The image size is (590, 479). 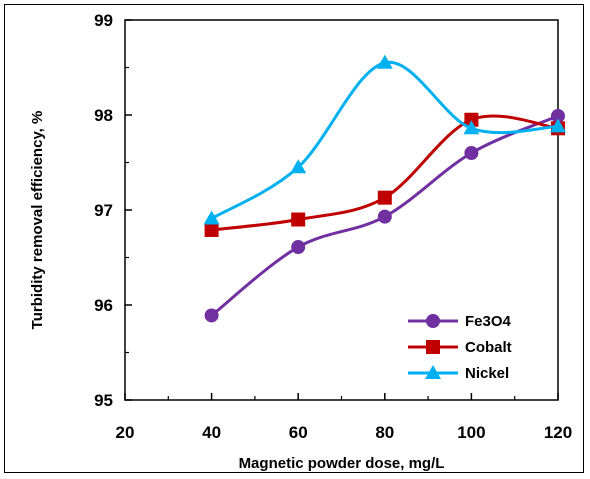 I want to click on x-axis-title: Magnetic powder dose, mg/L, so click(x=342, y=463).